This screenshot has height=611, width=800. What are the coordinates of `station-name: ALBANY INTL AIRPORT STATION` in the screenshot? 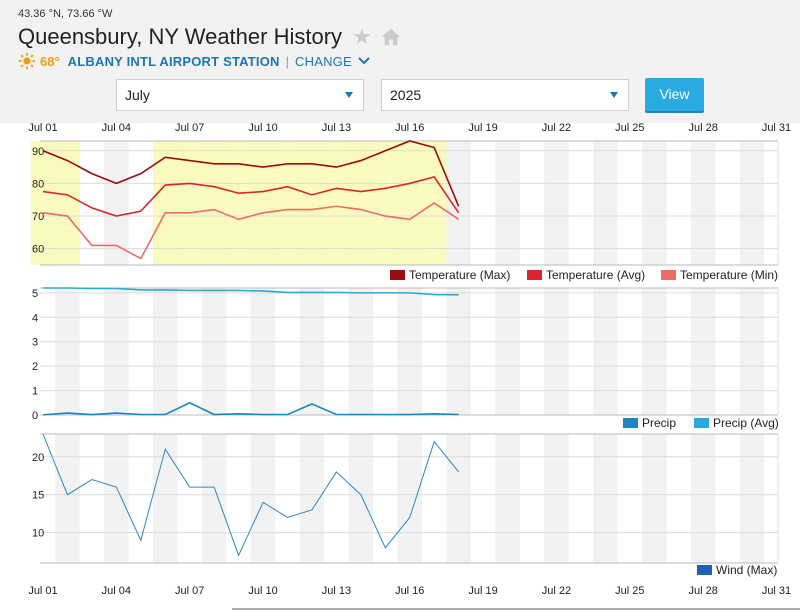 It's located at (173, 61).